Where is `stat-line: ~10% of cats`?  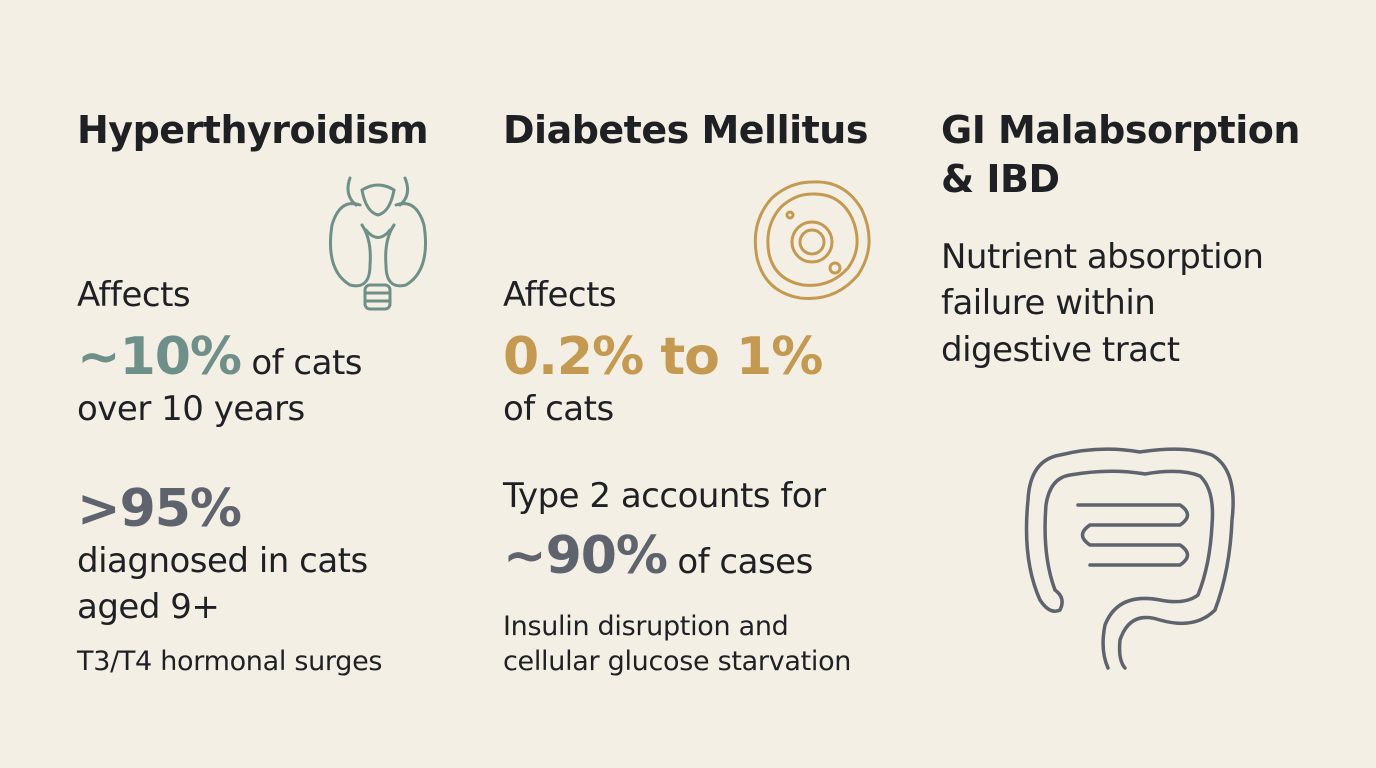 stat-line: ~10% of cats is located at coordinates (219, 357).